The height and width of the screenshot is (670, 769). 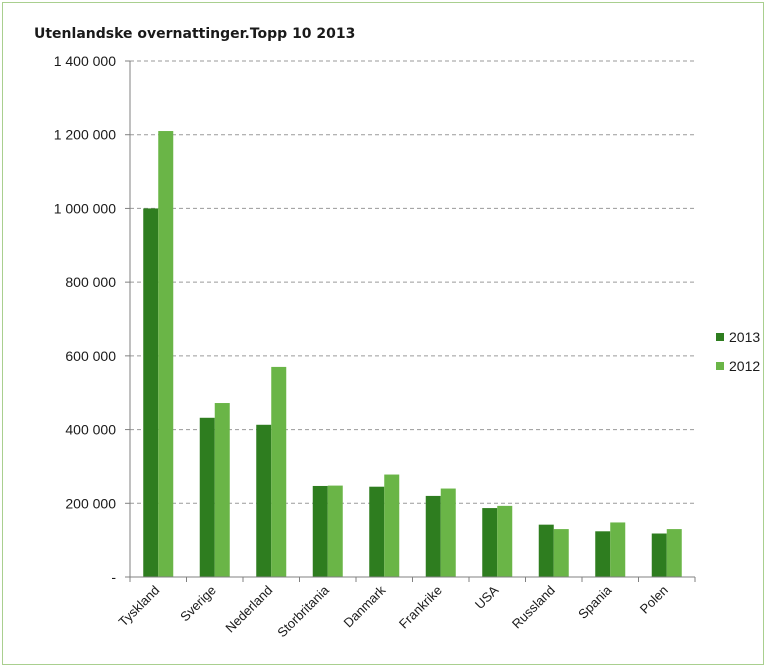 What do you see at coordinates (90, 282) in the screenshot?
I see `y-tick-label: 800 000` at bounding box center [90, 282].